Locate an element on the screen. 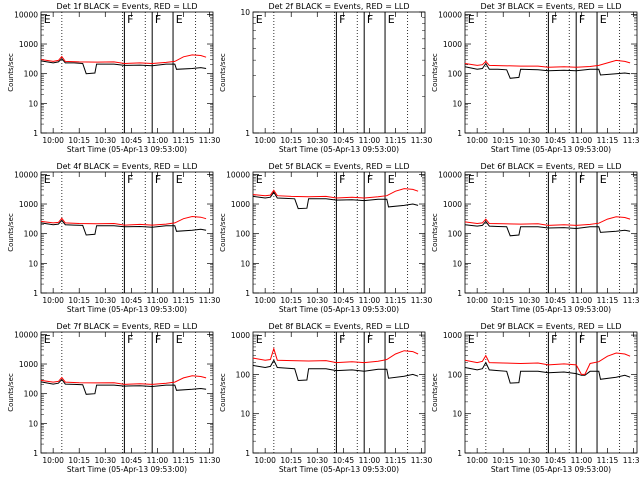 Image resolution: width=640 pixels, height=480 pixels. panel-title: Det 4f BLACK = Events, RED = LLD is located at coordinates (126, 166).